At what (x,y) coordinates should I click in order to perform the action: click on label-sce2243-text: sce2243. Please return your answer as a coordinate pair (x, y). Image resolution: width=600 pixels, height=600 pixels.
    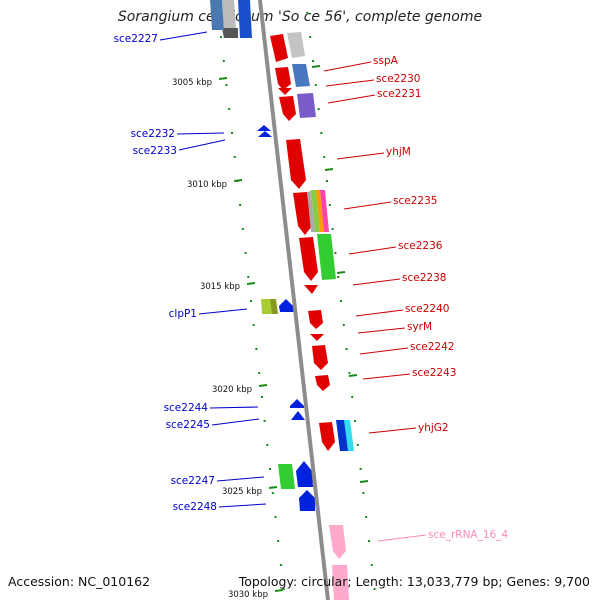
    Looking at the image, I should click on (434, 373).